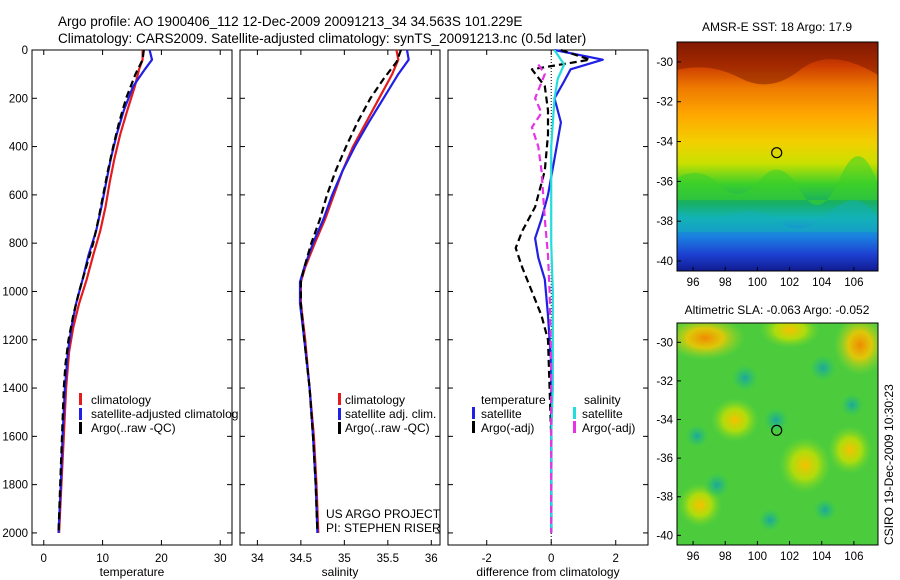 The width and height of the screenshot is (900, 580). I want to click on series-line-satellite-adjusted-climatolog, so click(105, 291).